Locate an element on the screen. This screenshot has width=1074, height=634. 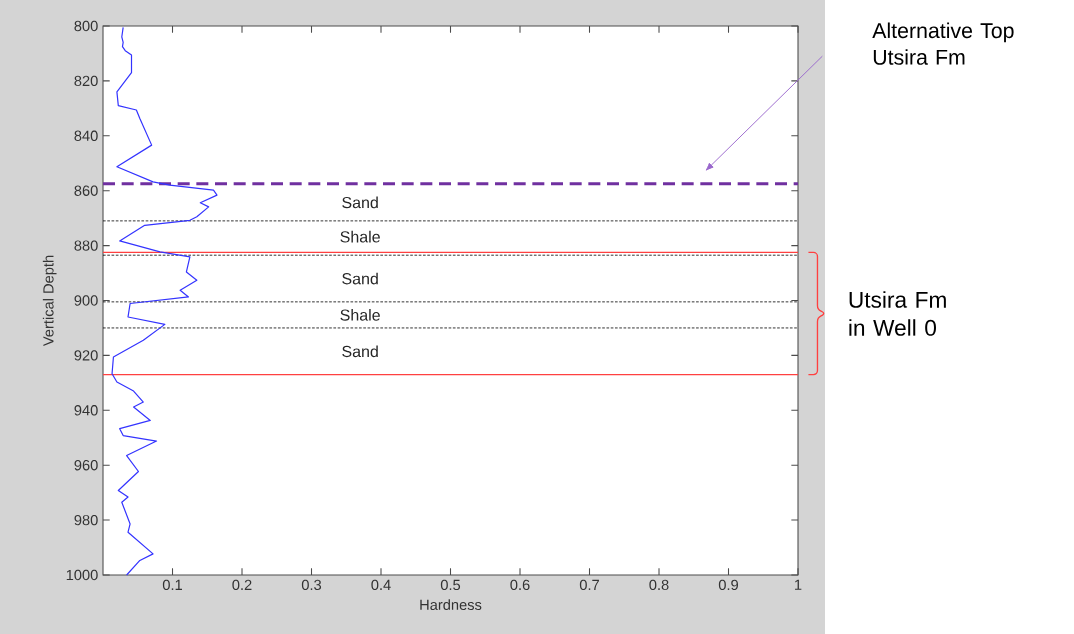
x-tick-label: 0.9 is located at coordinates (728, 585).